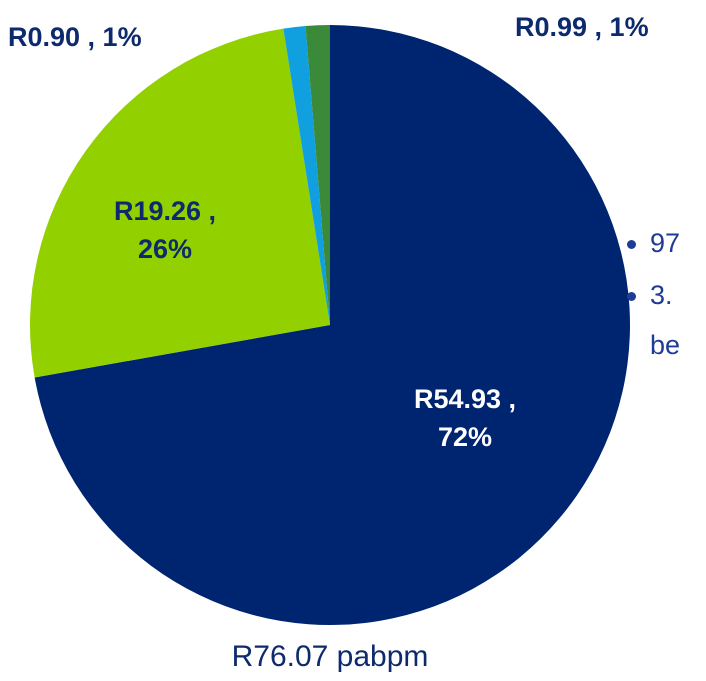 The height and width of the screenshot is (681, 706). What do you see at coordinates (465, 418) in the screenshot?
I see `data-label: R54.93 , 72%` at bounding box center [465, 418].